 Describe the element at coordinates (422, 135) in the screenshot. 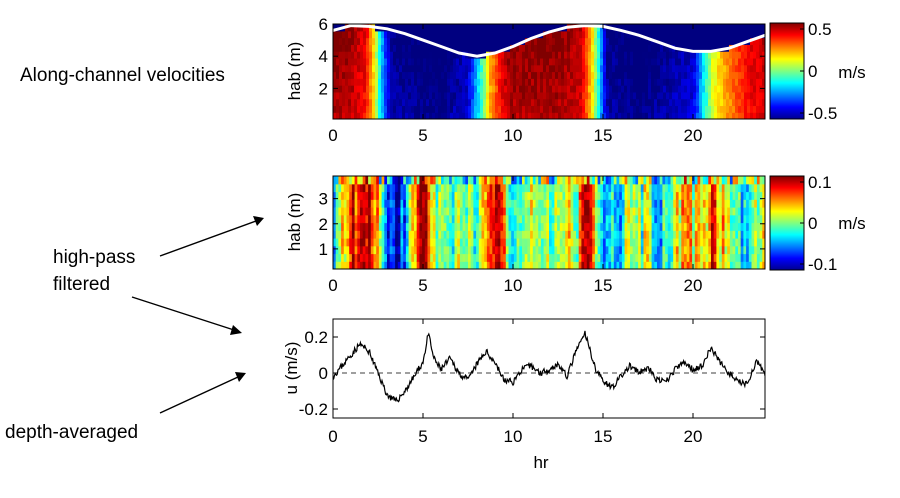

I see `x-tick-label: 5` at that location.